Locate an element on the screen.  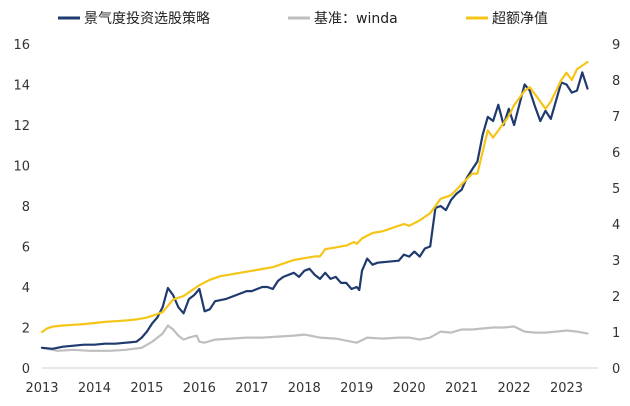
y-left-tick-label: 6 is located at coordinates (26, 248).